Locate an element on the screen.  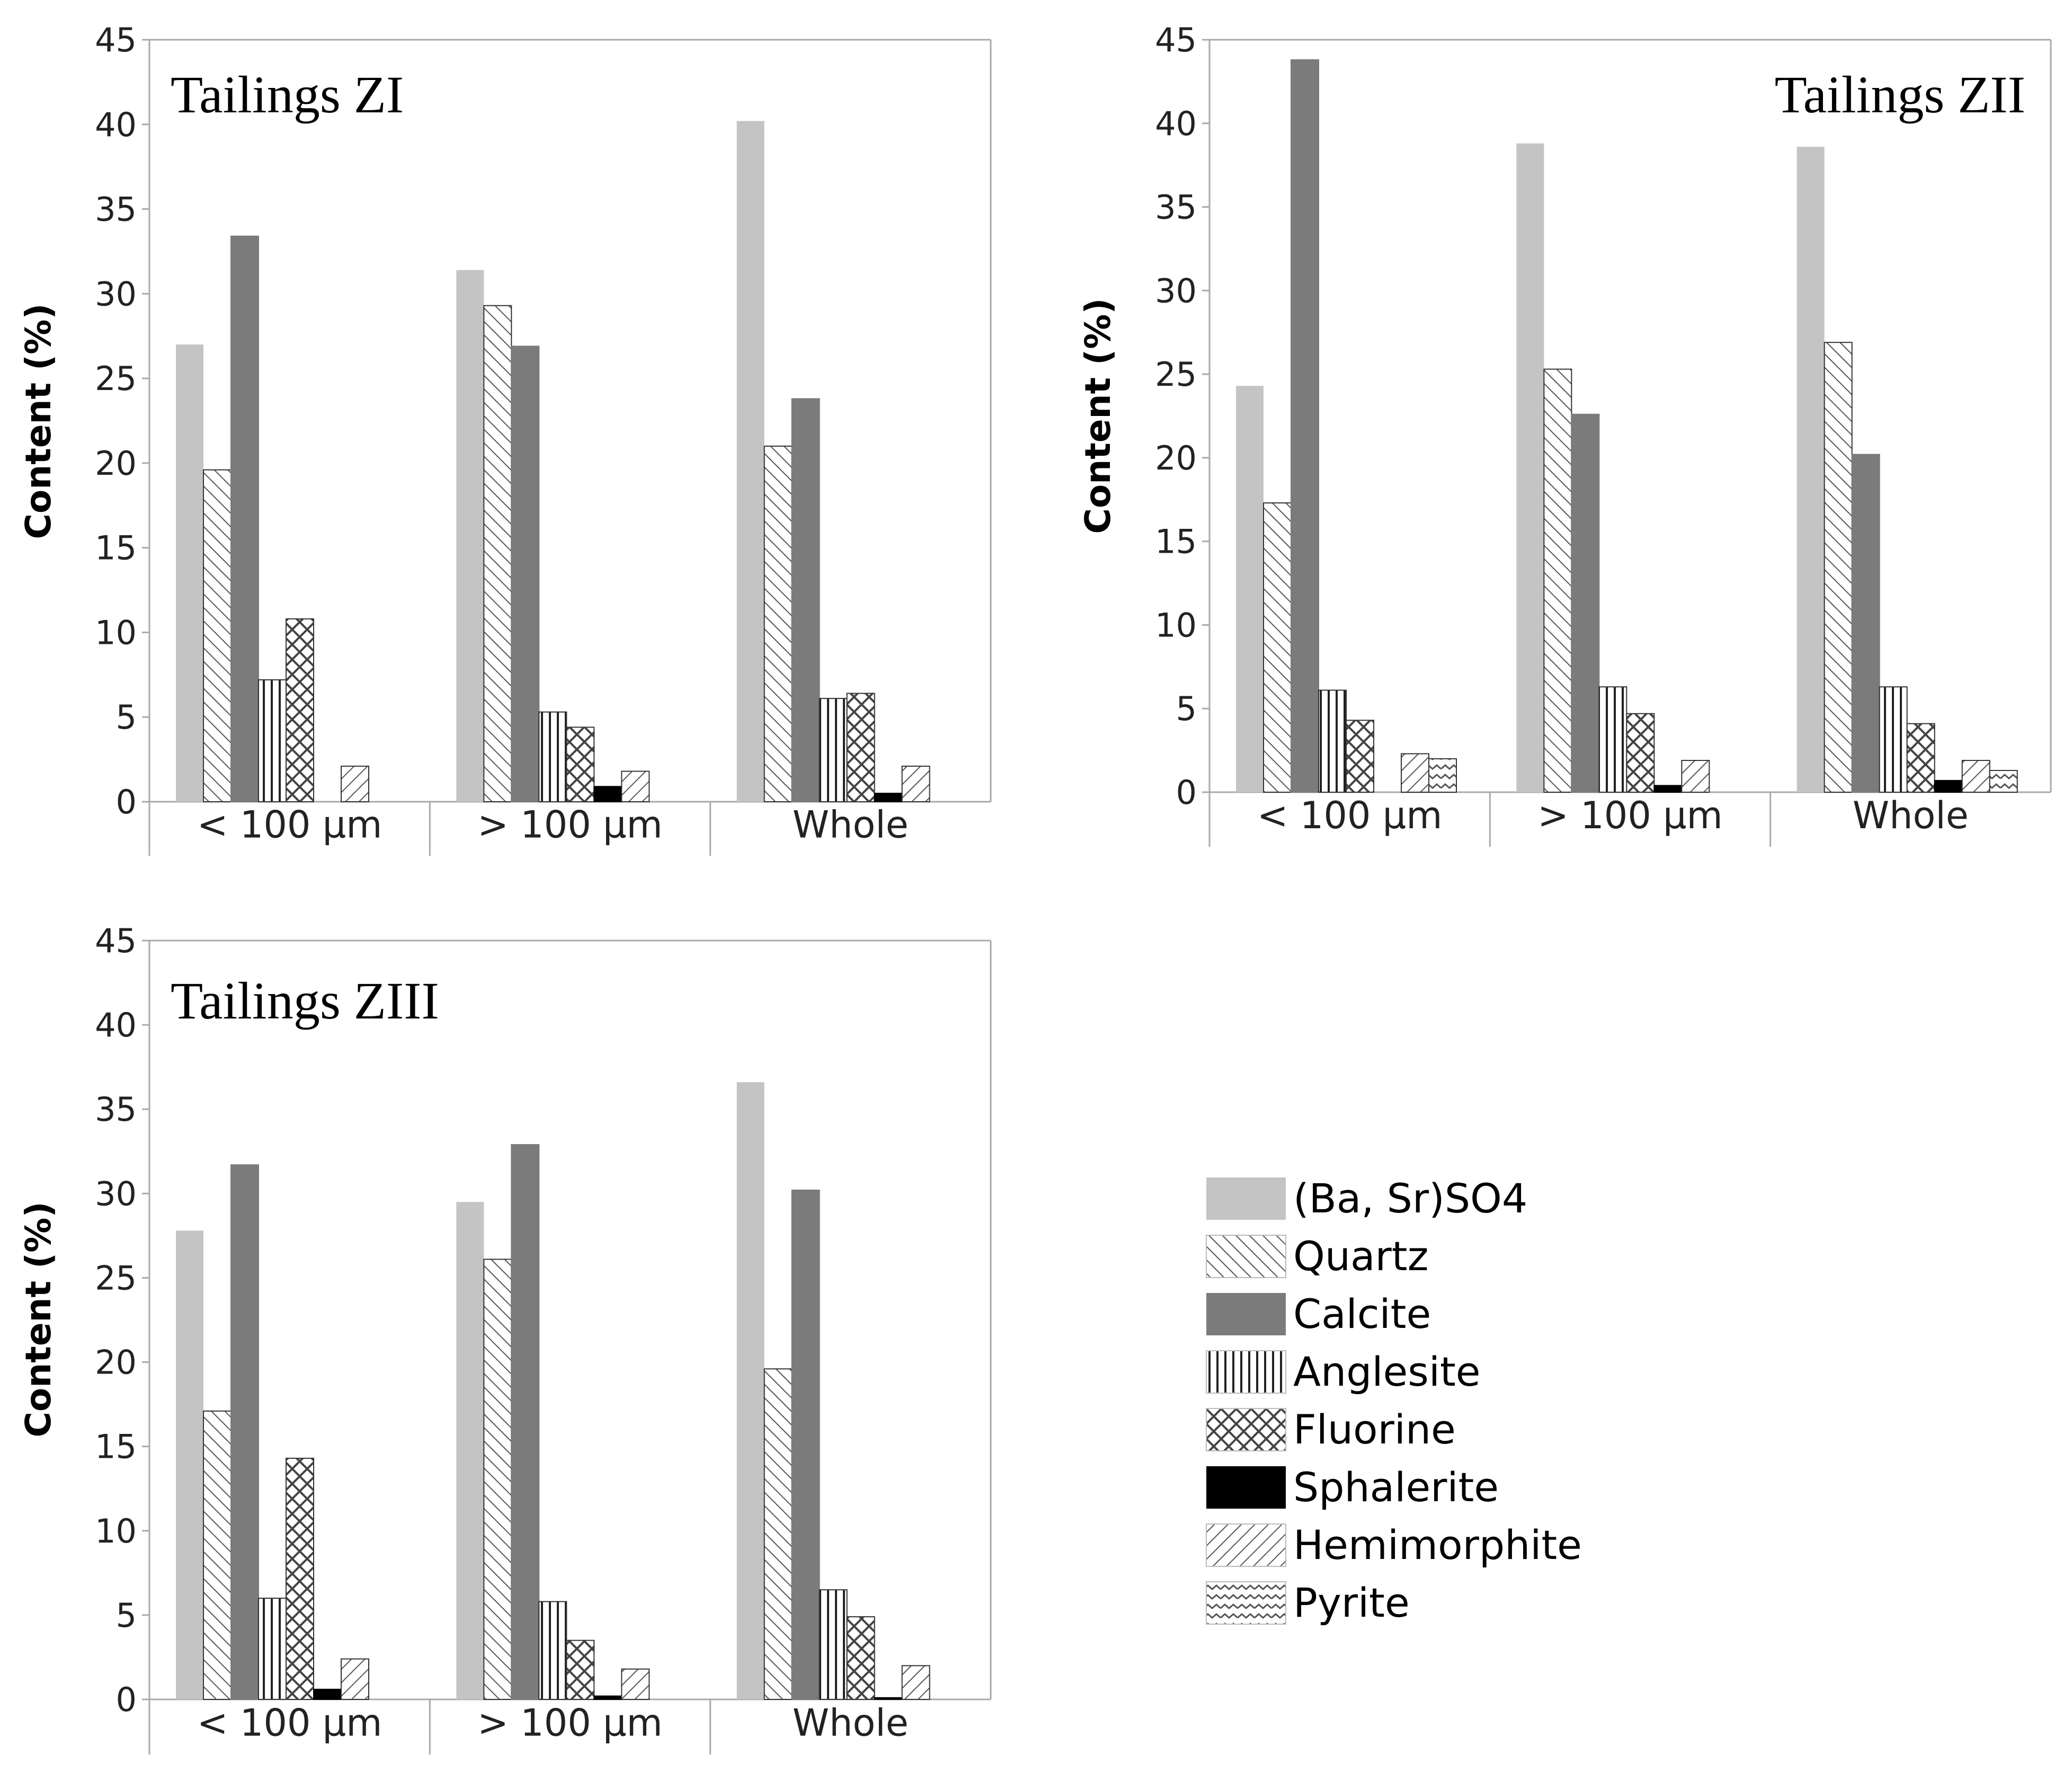
legend-item-ba-sr-so4: (Ba, Sr)SO4 is located at coordinates (1366, 1198).